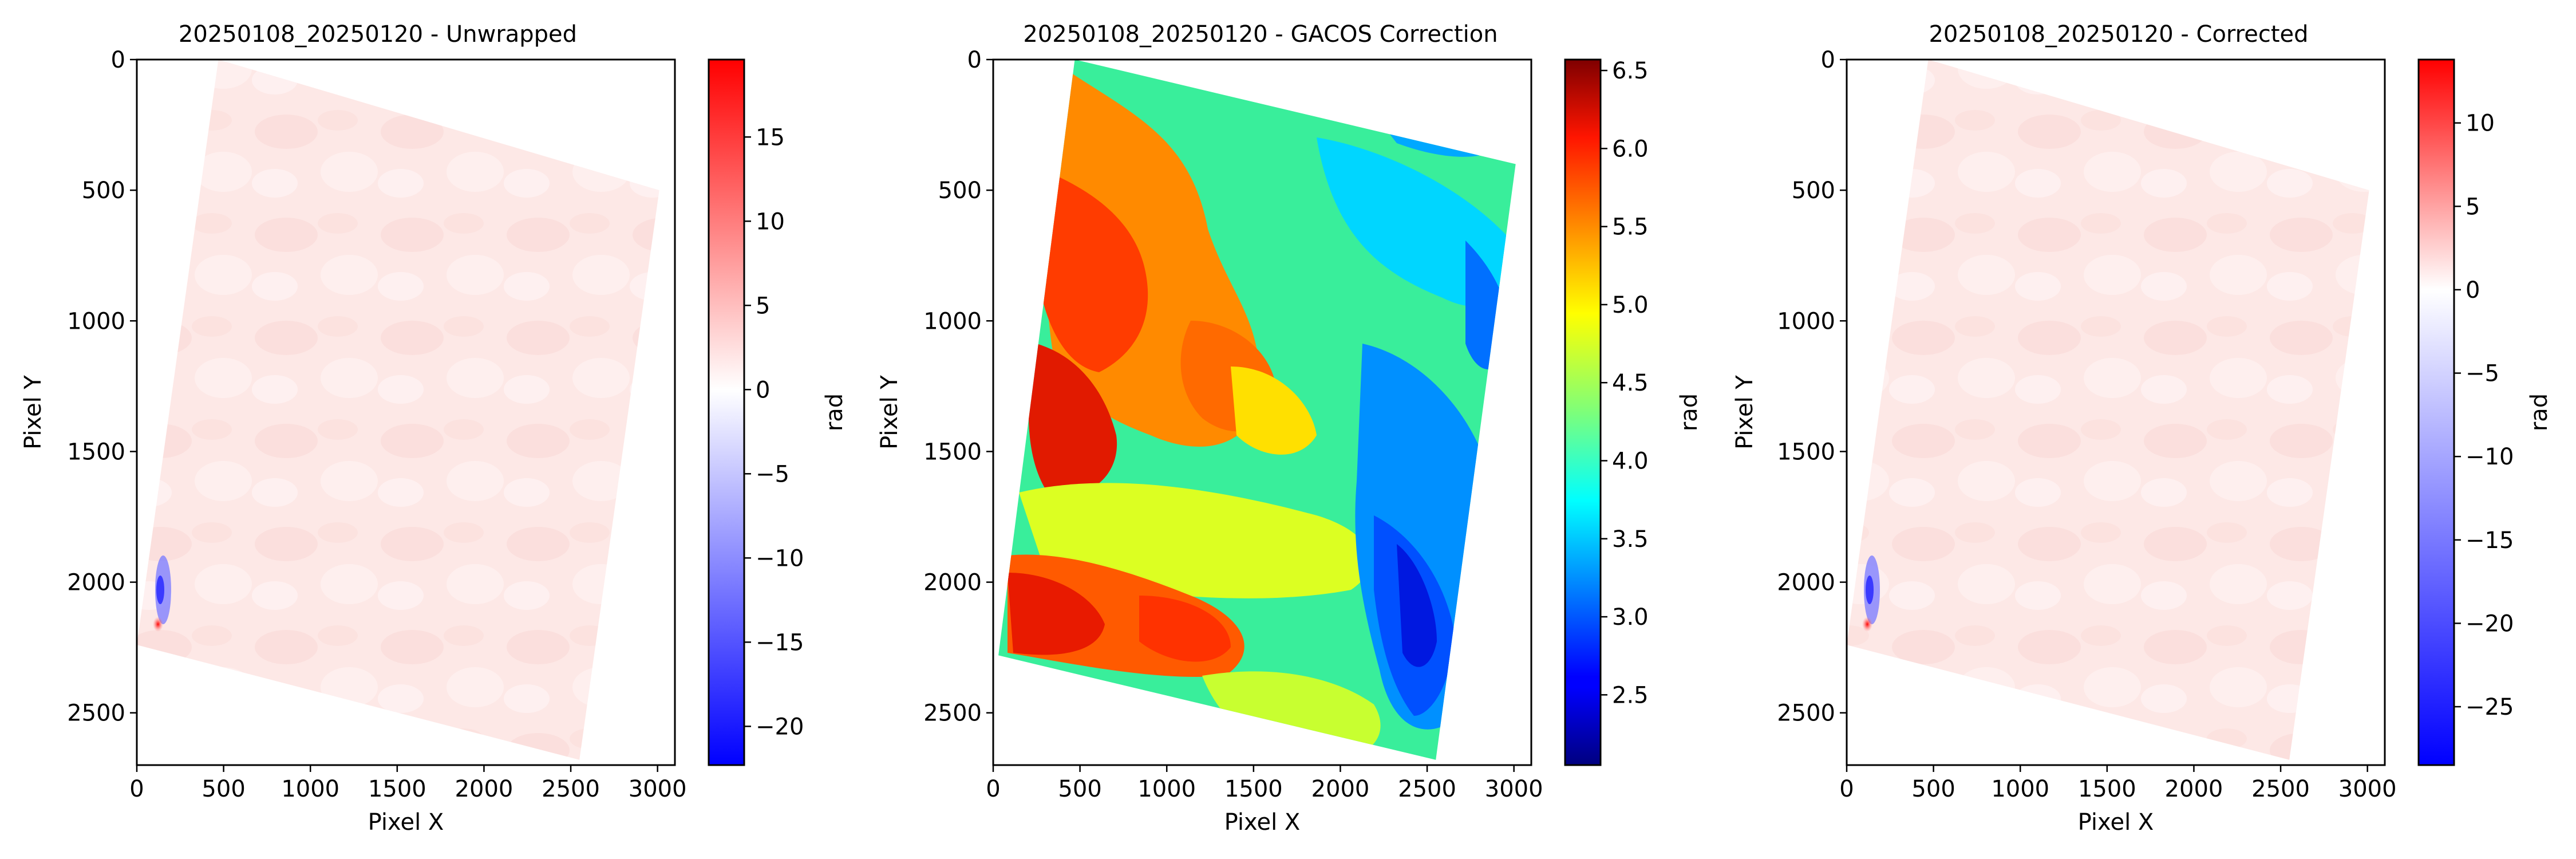 This screenshot has width=2576, height=859. I want to click on colorbar-tick-label: 6.5, so click(1630, 71).